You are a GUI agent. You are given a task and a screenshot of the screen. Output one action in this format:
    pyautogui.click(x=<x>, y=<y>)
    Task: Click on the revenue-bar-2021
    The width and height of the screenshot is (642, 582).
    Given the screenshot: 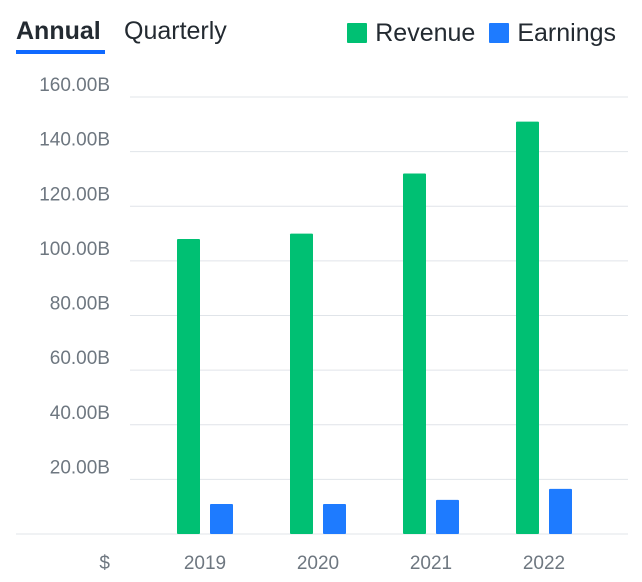 What is the action you would take?
    pyautogui.click(x=414, y=353)
    